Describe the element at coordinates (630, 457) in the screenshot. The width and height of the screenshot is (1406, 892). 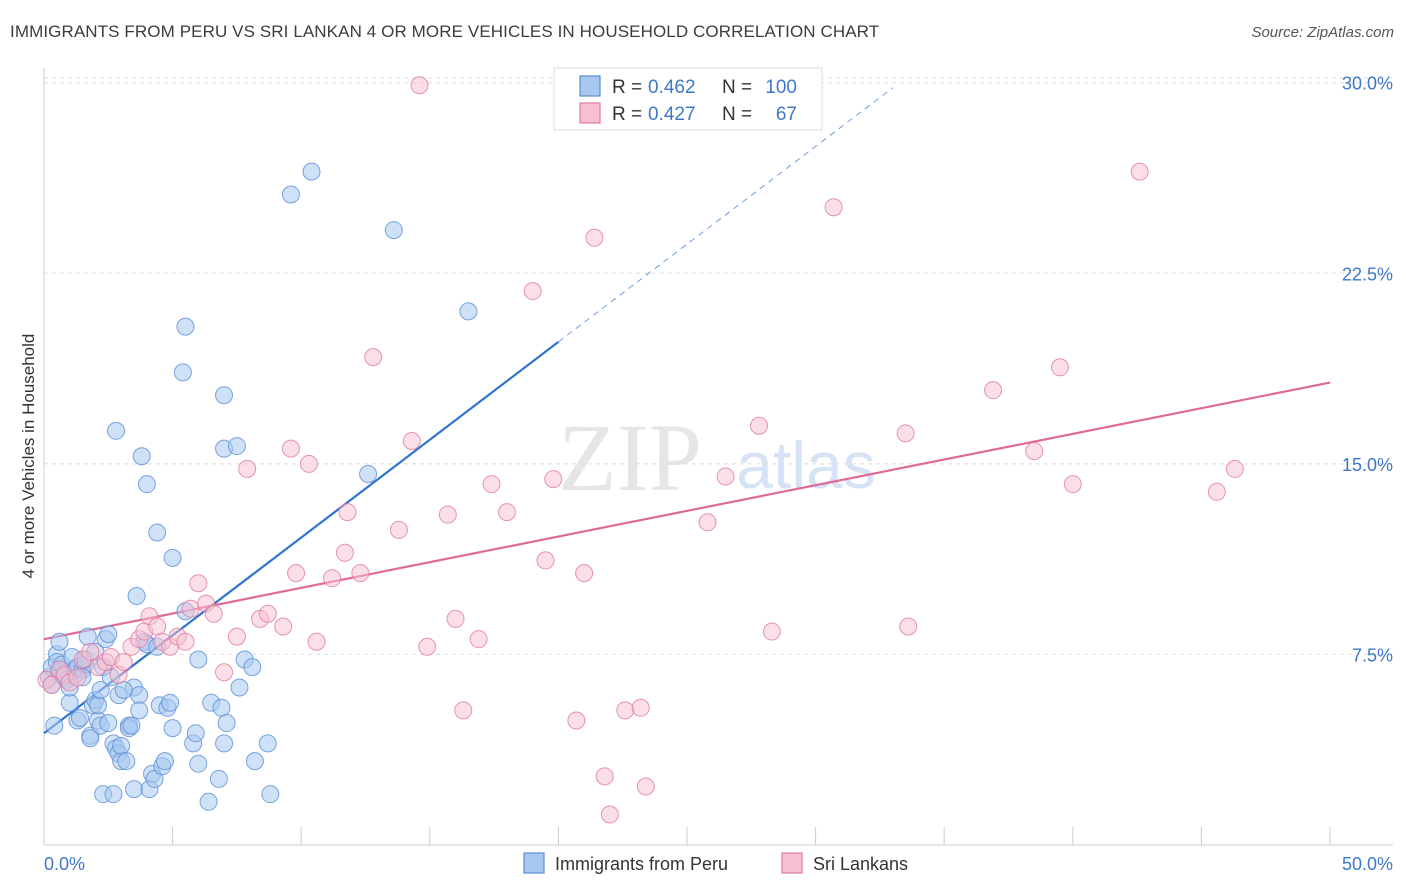
I see `watermark-zip: ZIP` at that location.